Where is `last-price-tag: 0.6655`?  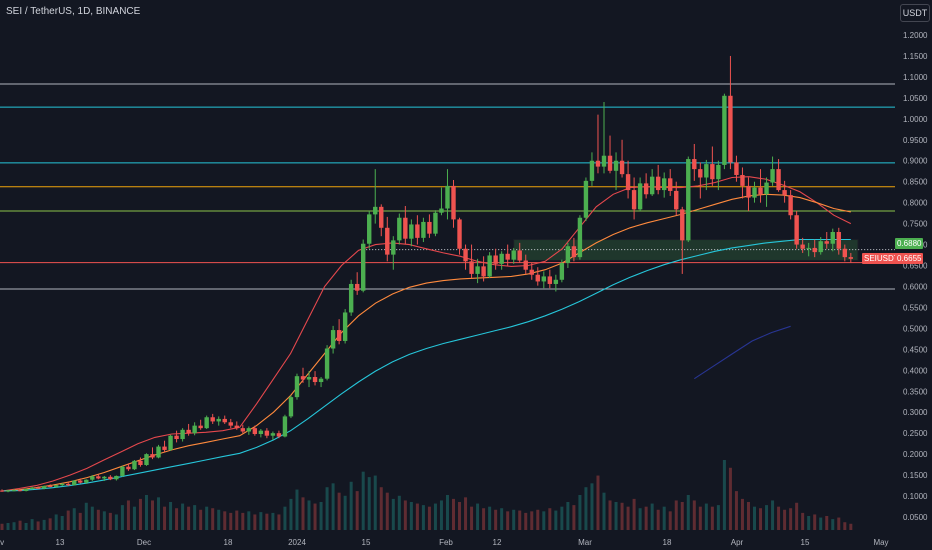
last-price-tag: 0.6655 is located at coordinates (909, 258).